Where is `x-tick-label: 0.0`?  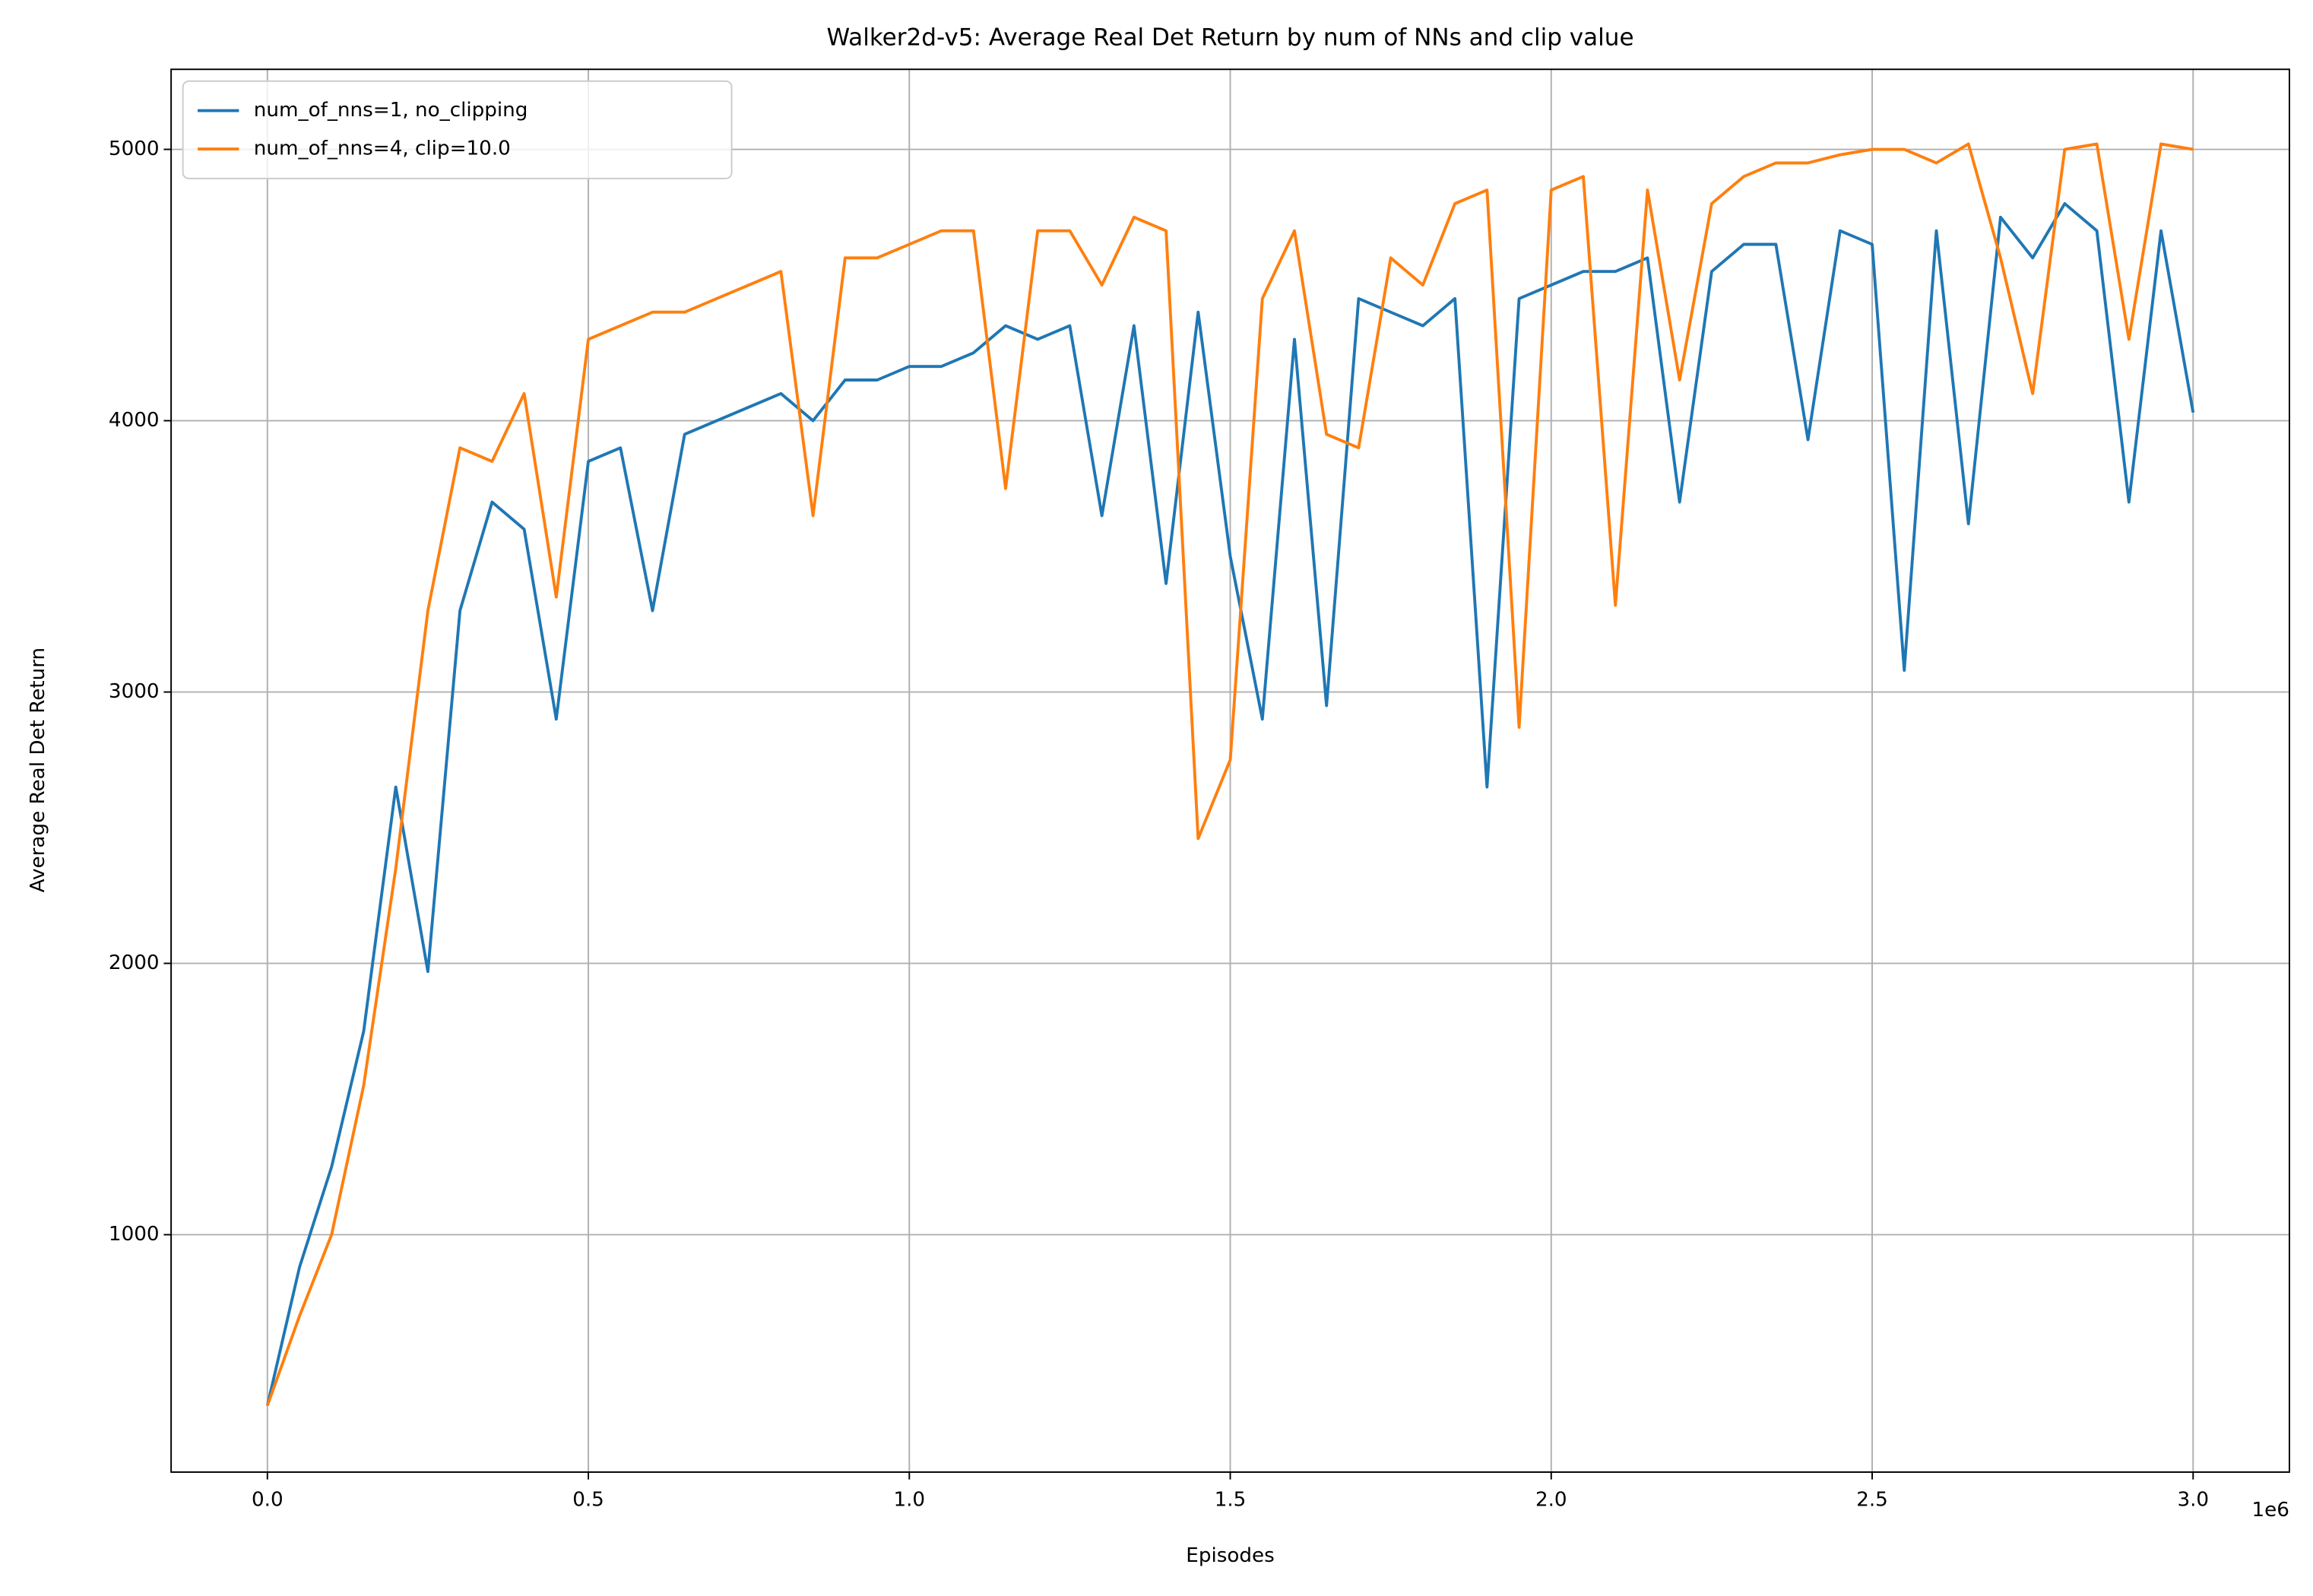
x-tick-label: 0.0 is located at coordinates (268, 1499).